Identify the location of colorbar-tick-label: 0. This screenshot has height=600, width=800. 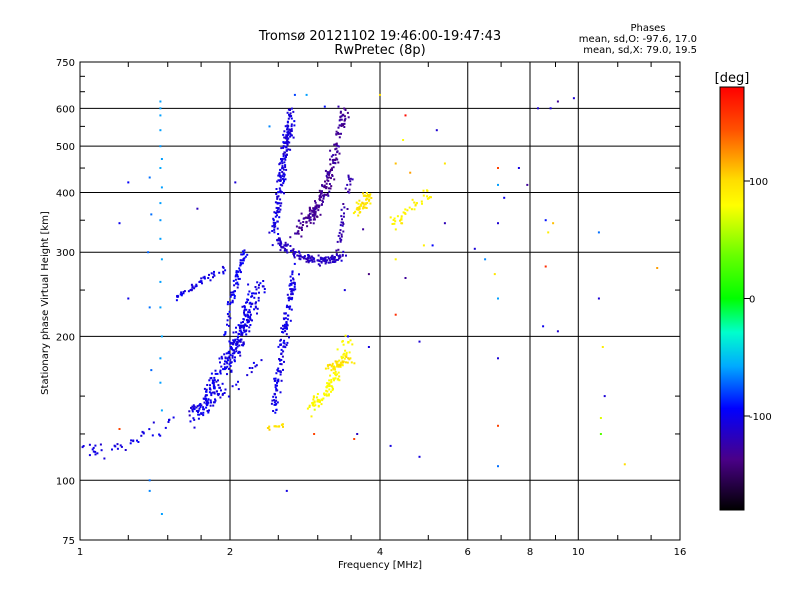
(752, 300).